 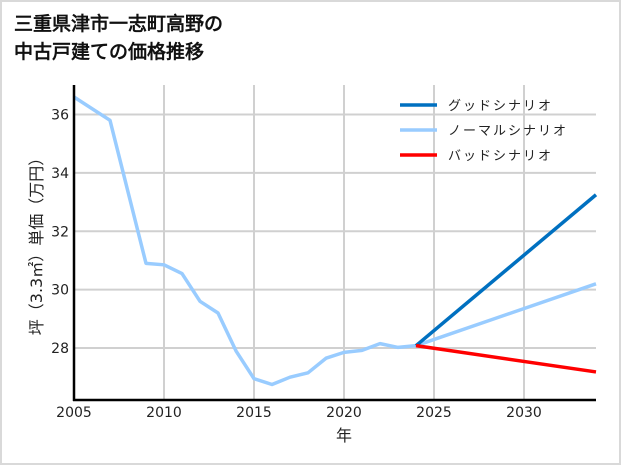 What do you see at coordinates (164, 413) in the screenshot?
I see `x-tick-label: 2010` at bounding box center [164, 413].